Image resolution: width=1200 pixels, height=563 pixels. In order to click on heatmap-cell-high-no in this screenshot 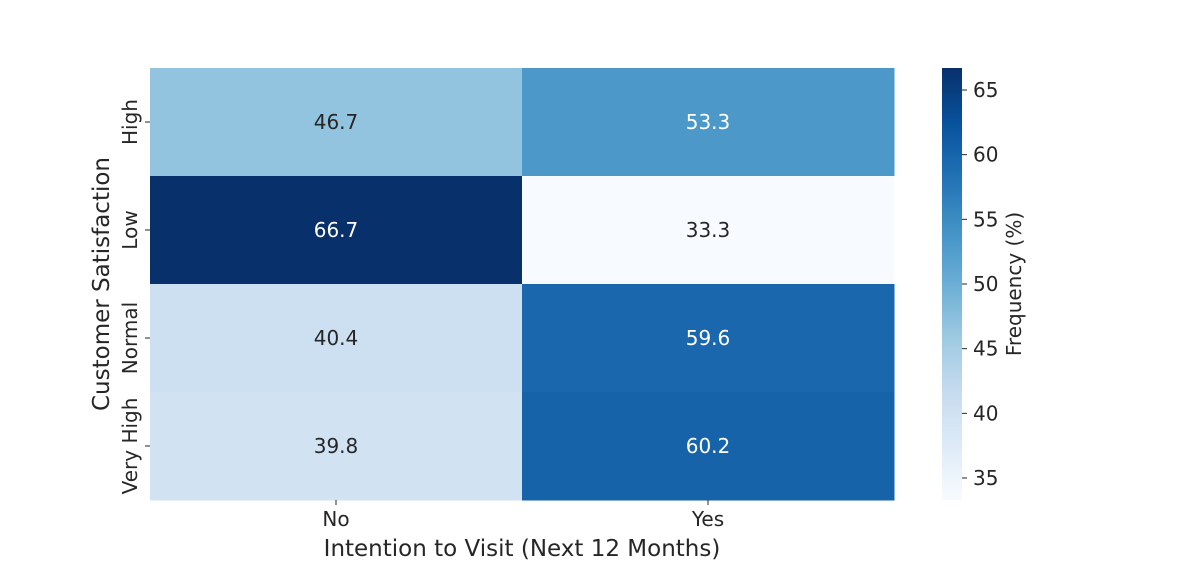, I will do `click(336, 122)`.